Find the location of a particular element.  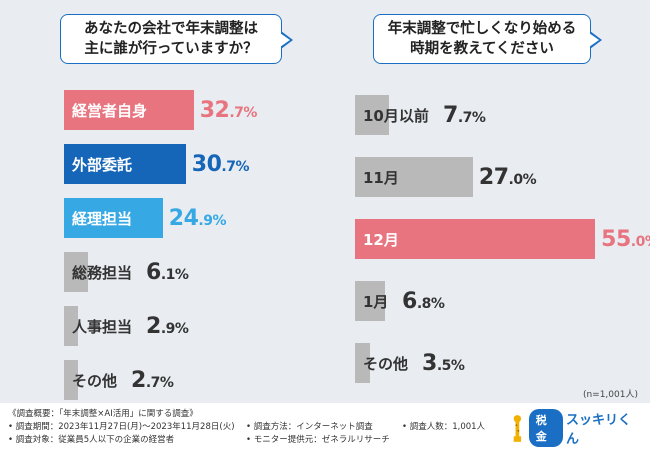

bar-label: 人事担当 is located at coordinates (102, 326).